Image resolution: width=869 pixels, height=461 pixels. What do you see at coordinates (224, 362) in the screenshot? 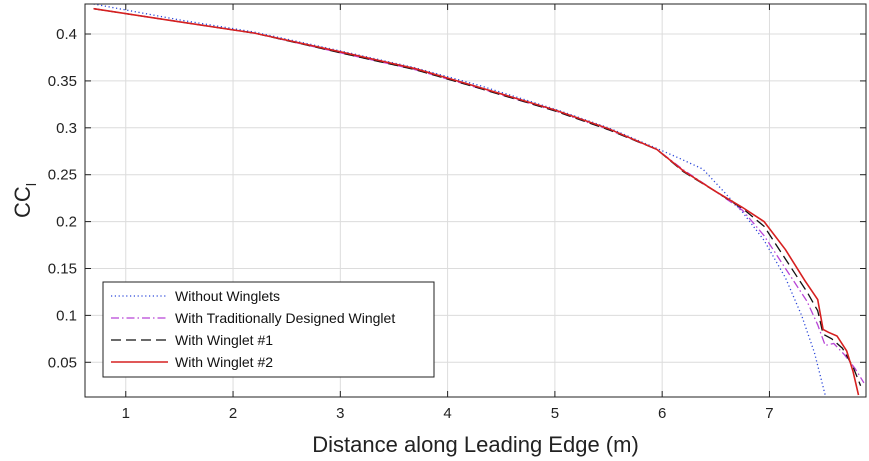
I see `legend-label-4: With Winglet #2` at bounding box center [224, 362].